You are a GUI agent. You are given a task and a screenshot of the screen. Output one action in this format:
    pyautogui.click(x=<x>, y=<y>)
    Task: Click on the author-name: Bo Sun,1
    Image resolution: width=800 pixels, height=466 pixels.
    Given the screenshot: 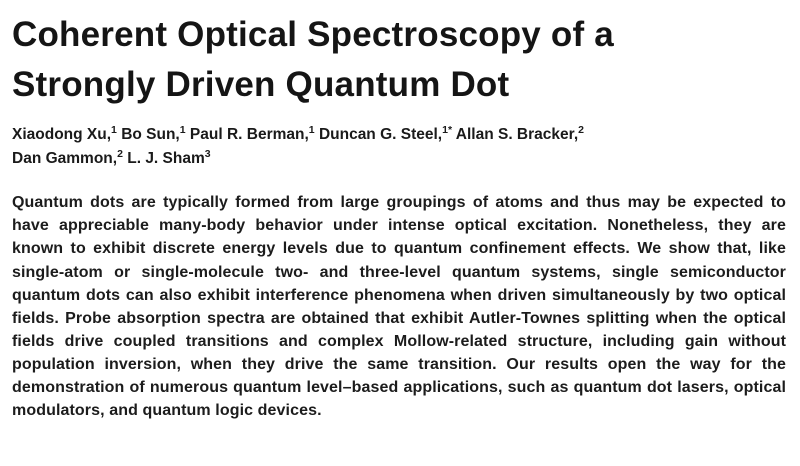 What is the action you would take?
    pyautogui.click(x=153, y=134)
    